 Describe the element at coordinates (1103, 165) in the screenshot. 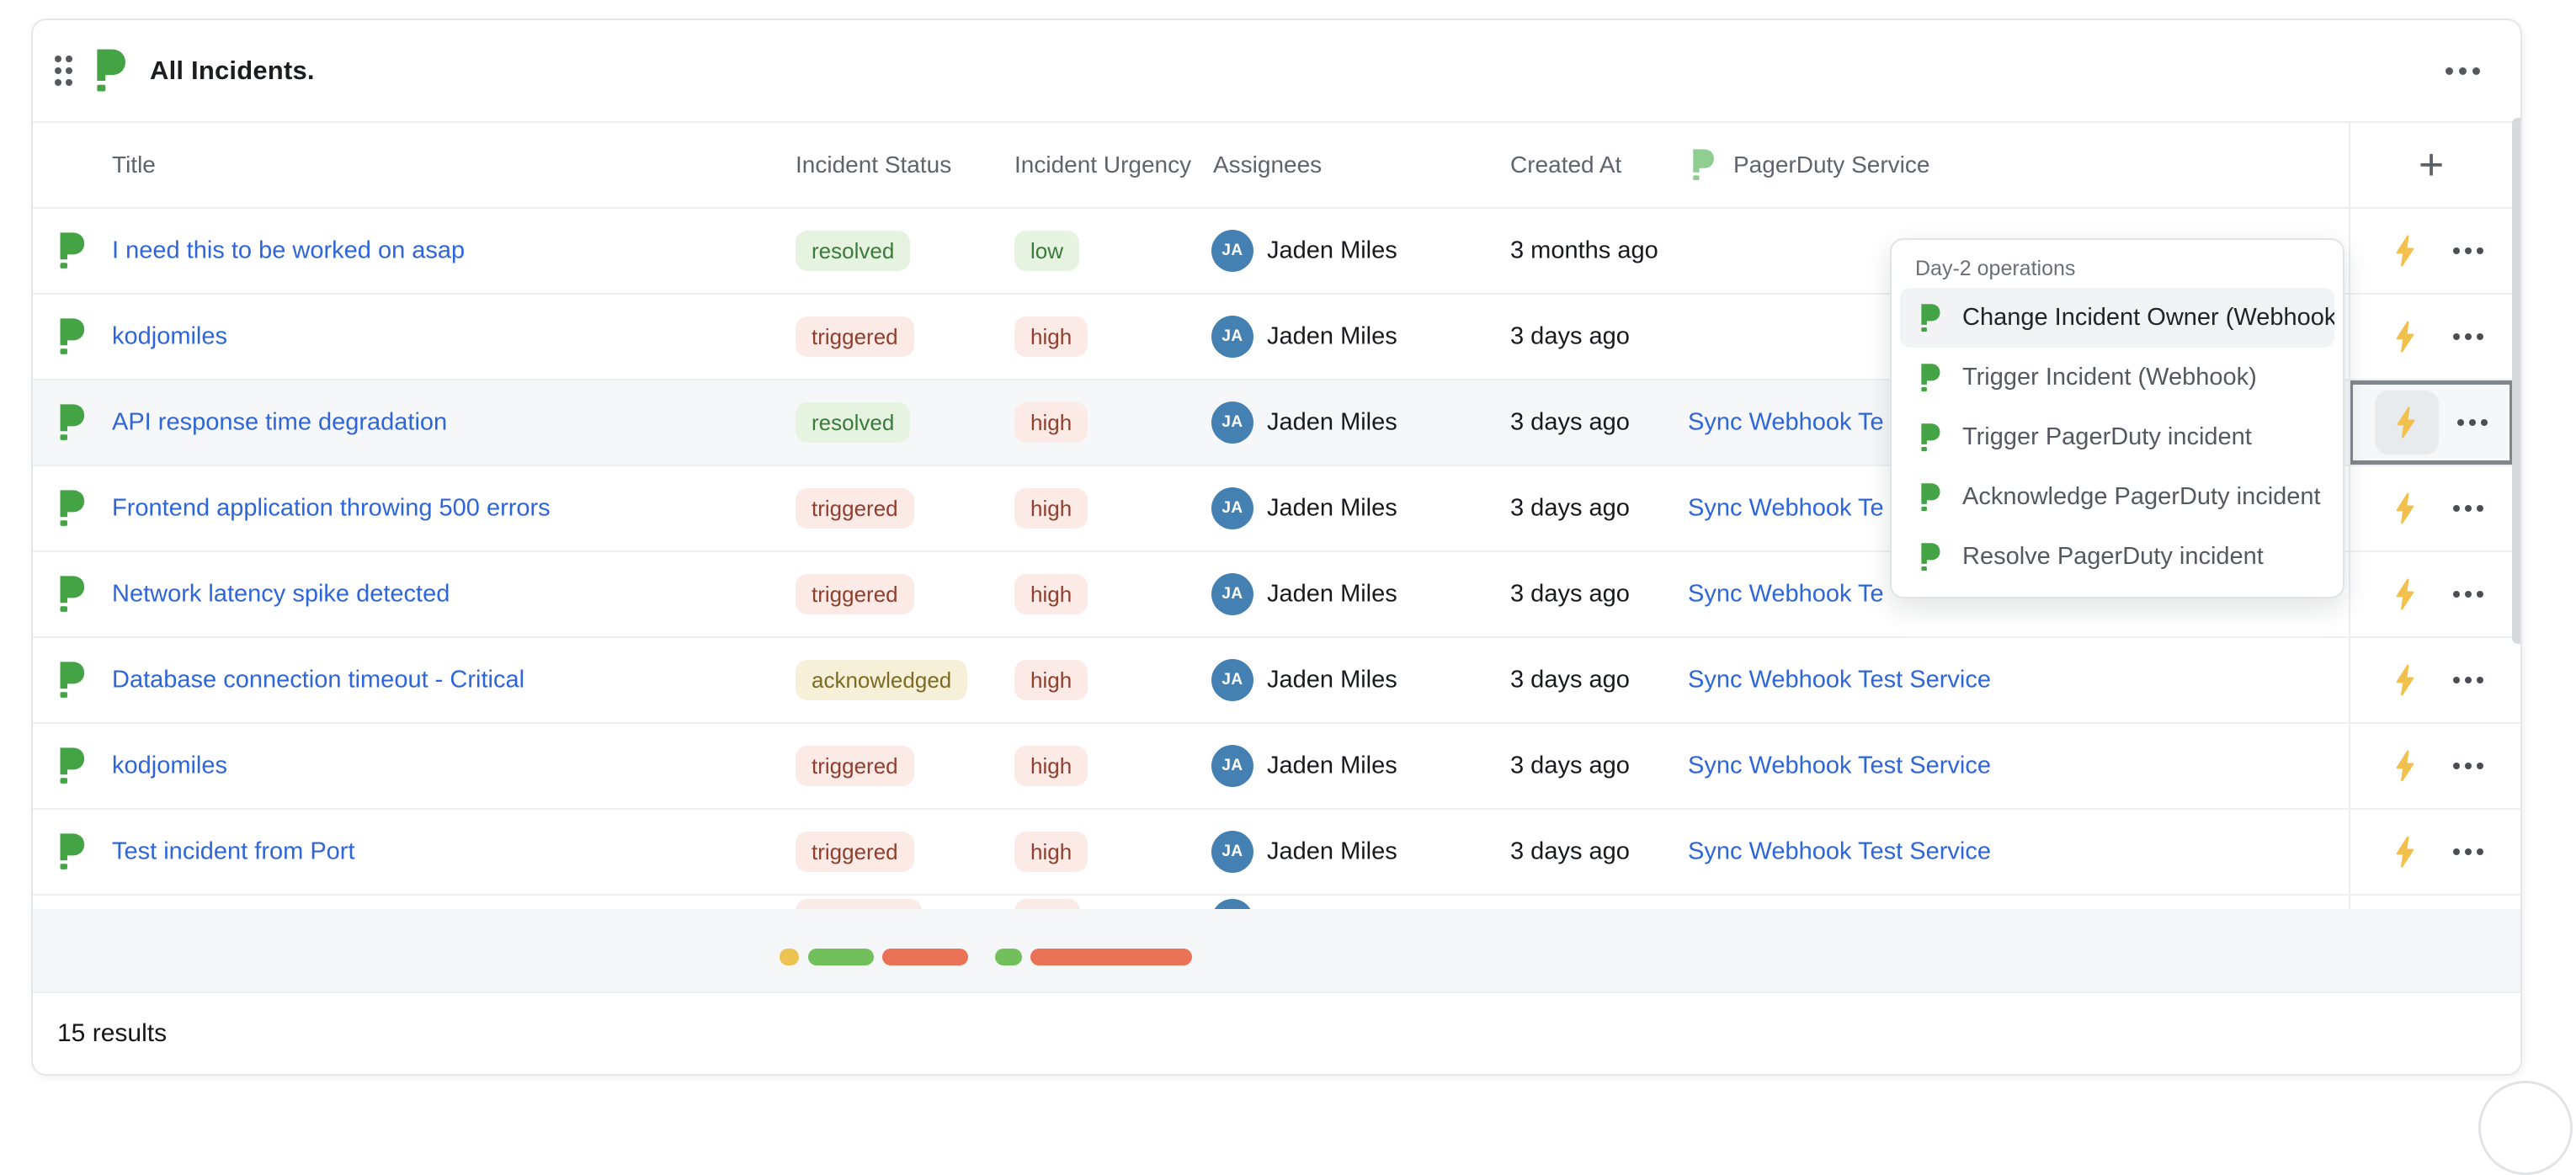

I see `column-header-urgency: Incident Urgency` at that location.